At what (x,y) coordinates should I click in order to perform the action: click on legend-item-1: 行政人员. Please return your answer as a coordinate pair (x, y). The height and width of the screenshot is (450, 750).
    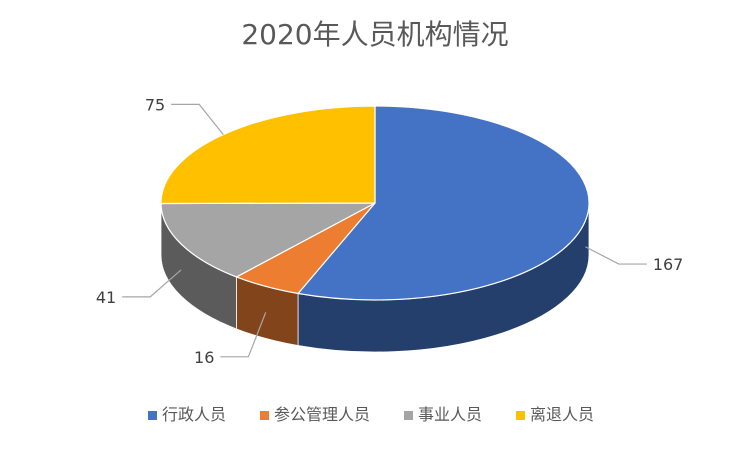
    Looking at the image, I should click on (187, 414).